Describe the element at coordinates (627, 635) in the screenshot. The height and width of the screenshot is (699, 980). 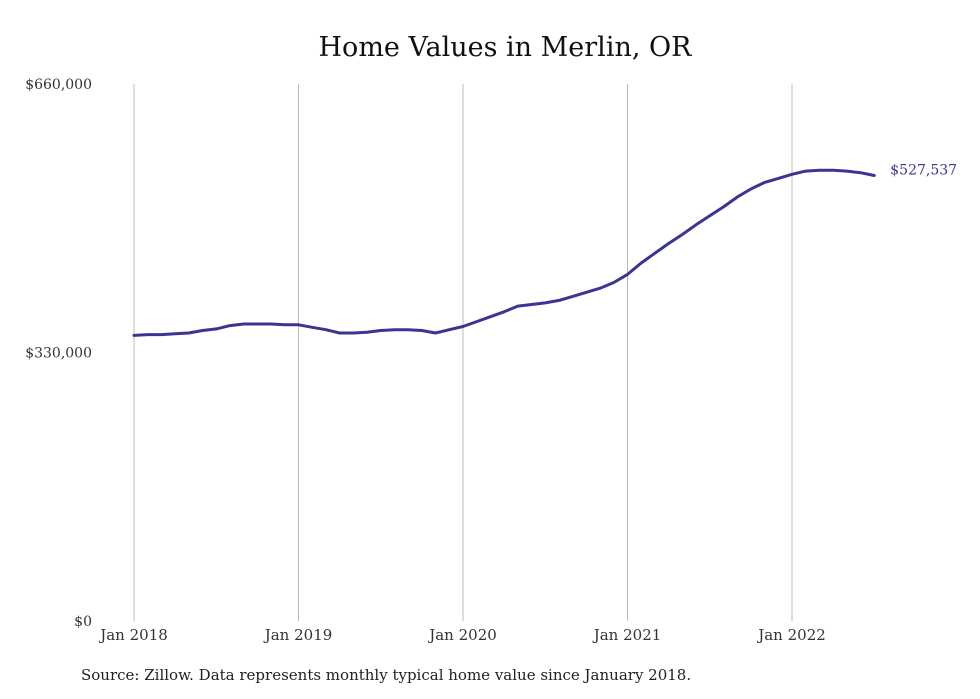
I see `x-tick-label: Jan 2021` at that location.